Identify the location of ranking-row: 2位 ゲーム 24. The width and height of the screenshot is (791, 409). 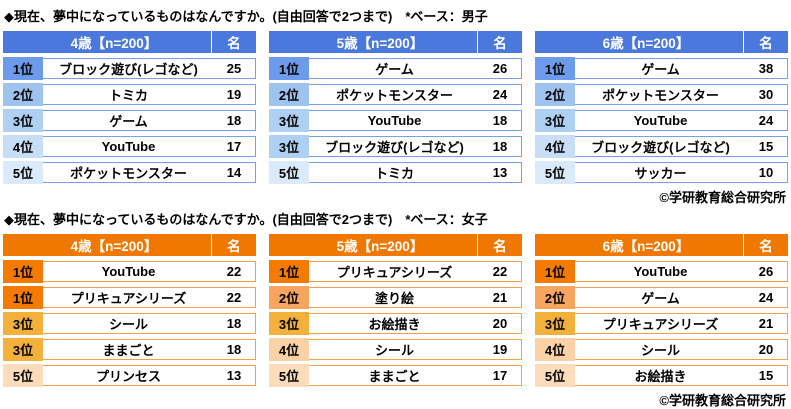
(661, 297).